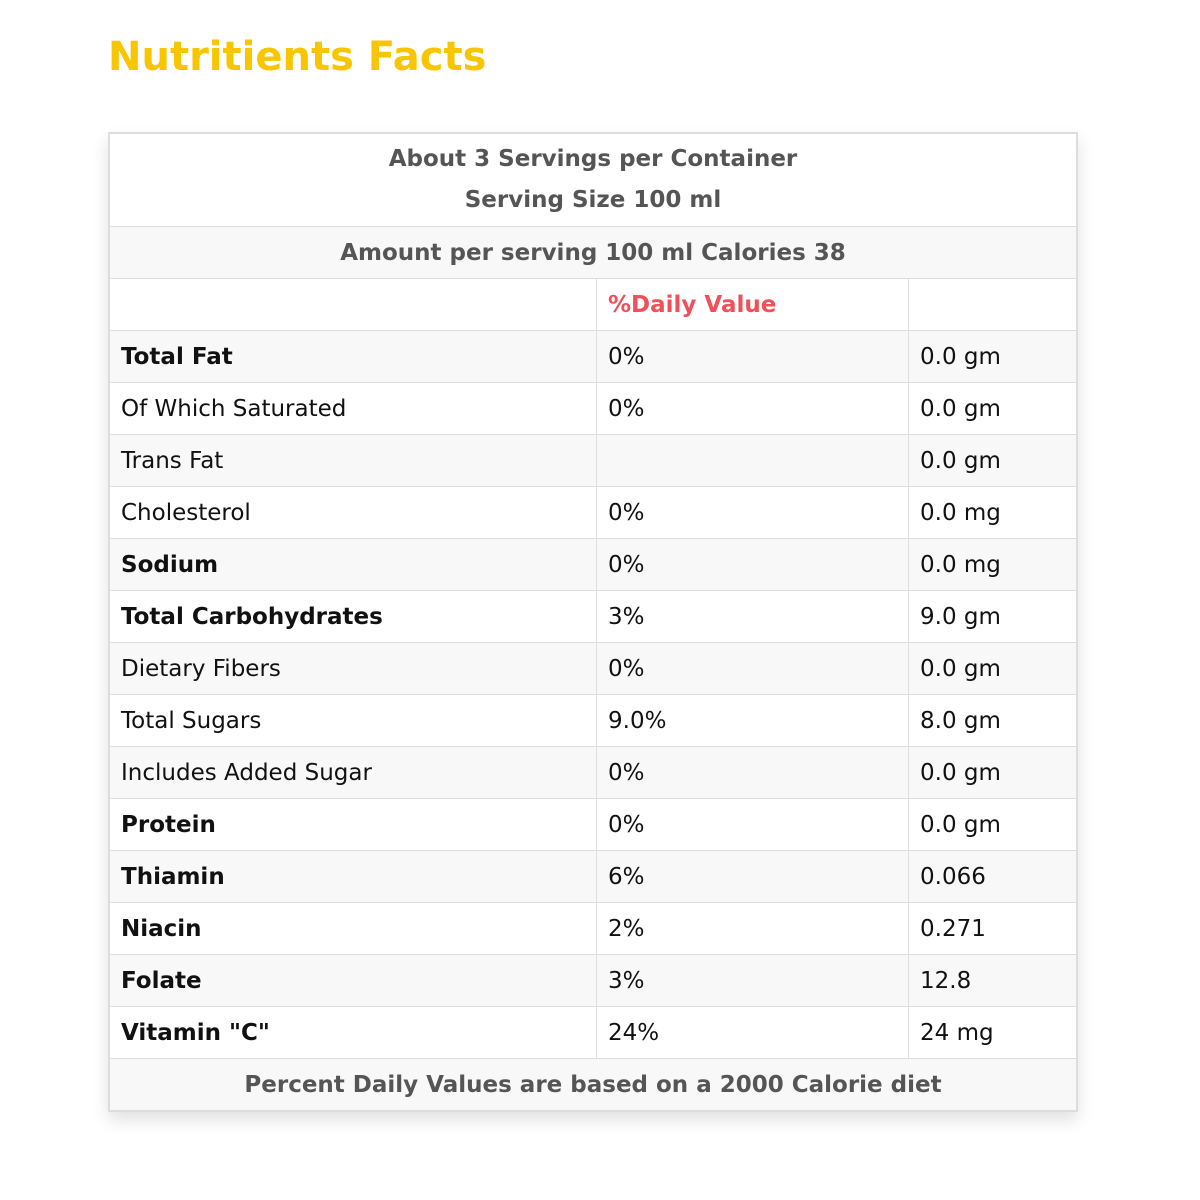 The height and width of the screenshot is (1200, 1200). Describe the element at coordinates (353, 720) in the screenshot. I see `nutrient-name: Total Sugars` at that location.